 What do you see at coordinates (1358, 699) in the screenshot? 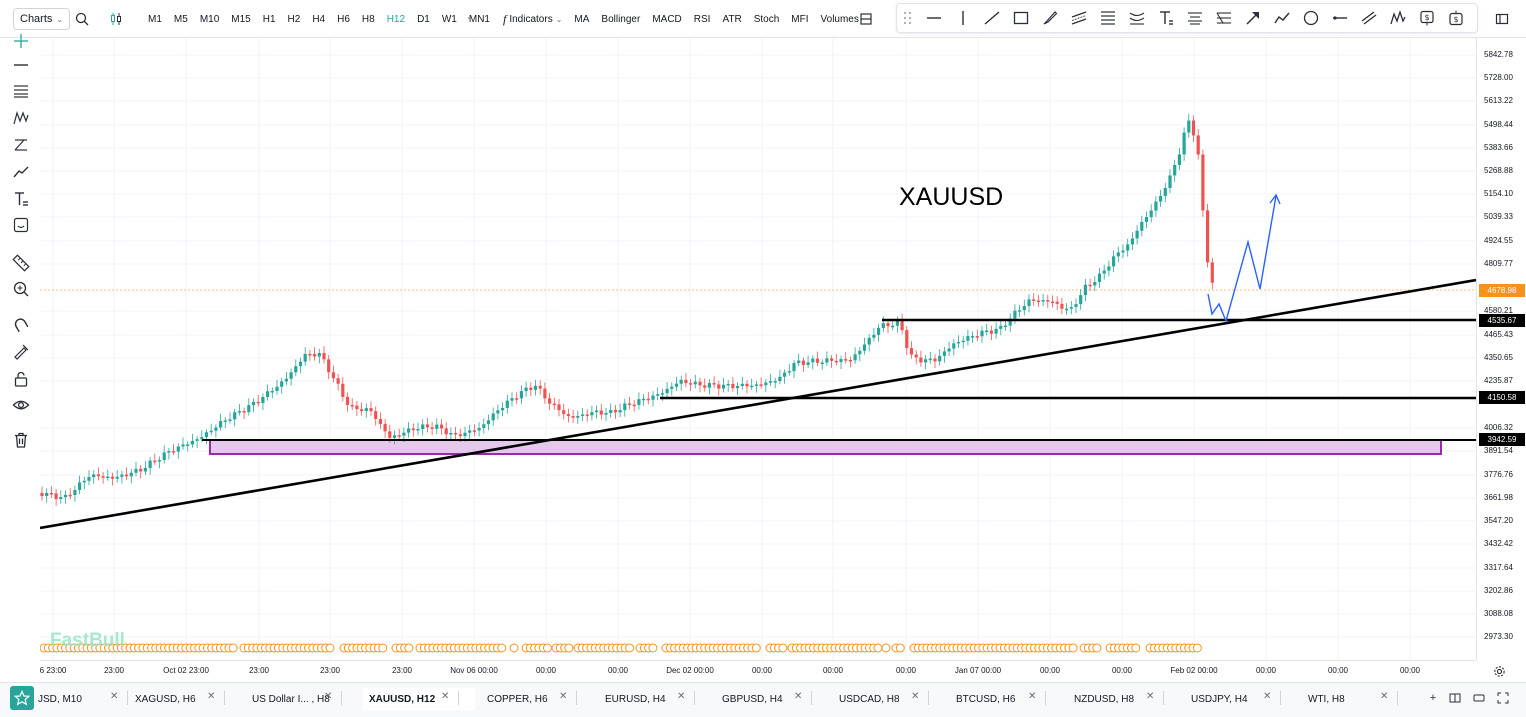
I see `symbol-tab: WTI, H8` at bounding box center [1358, 699].